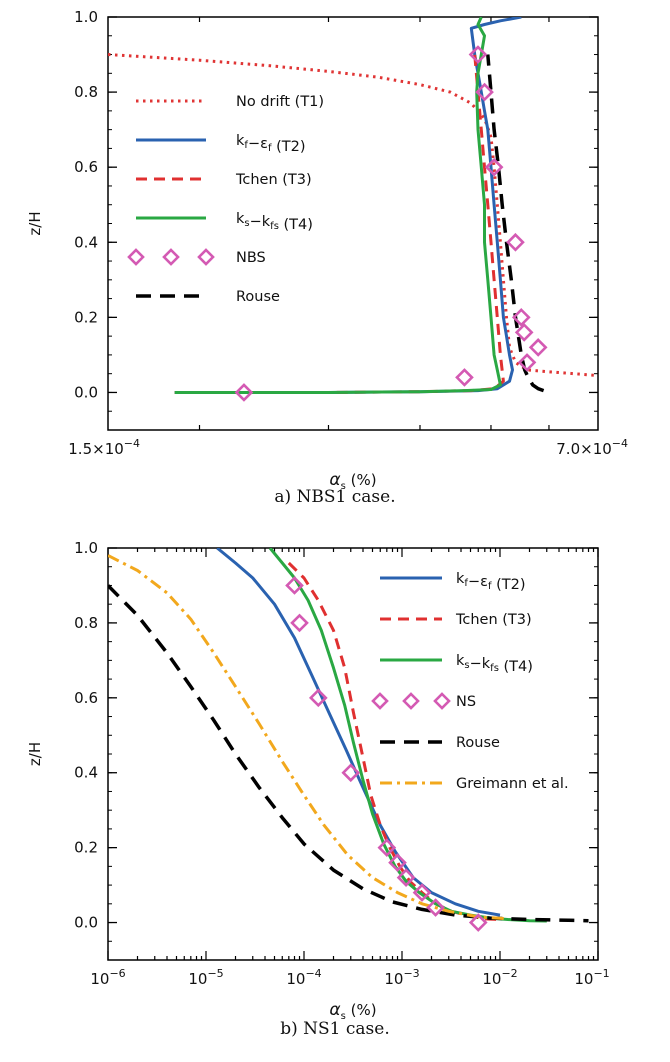 The width and height of the screenshot is (670, 1062). Describe the element at coordinates (107, 977) in the screenshot. I see `x-tick-label: 10⁻⁶` at that location.